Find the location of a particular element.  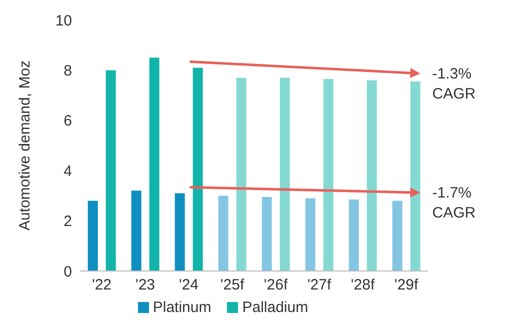

legend-label: Palladium is located at coordinates (274, 307).